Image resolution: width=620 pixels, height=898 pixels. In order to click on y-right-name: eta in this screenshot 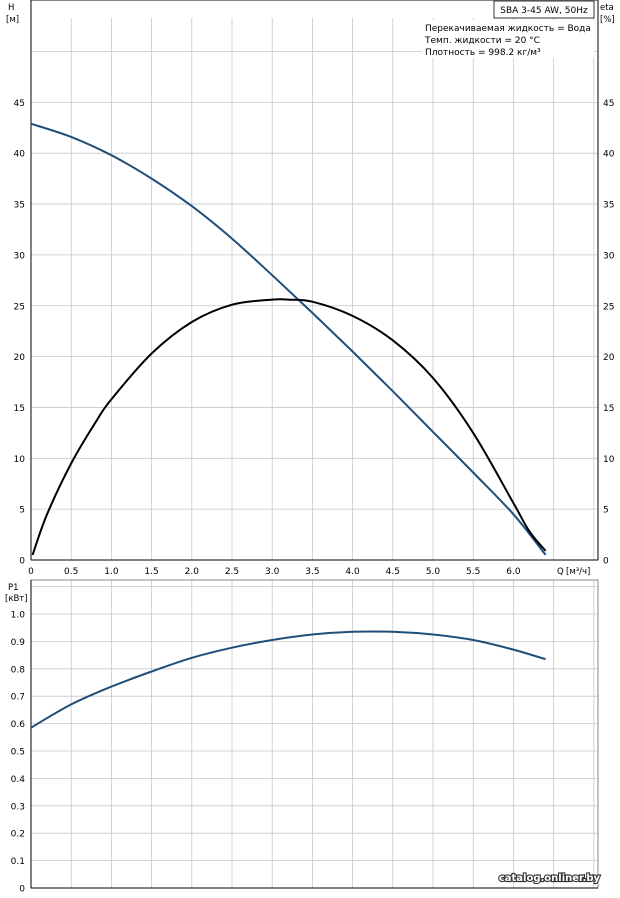, I will do `click(607, 8)`.